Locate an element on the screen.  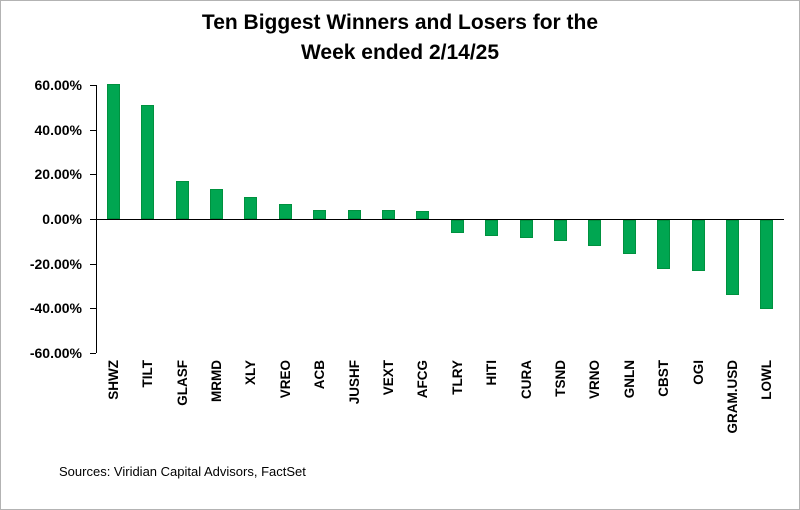
bar-vrno is located at coordinates (595, 233).